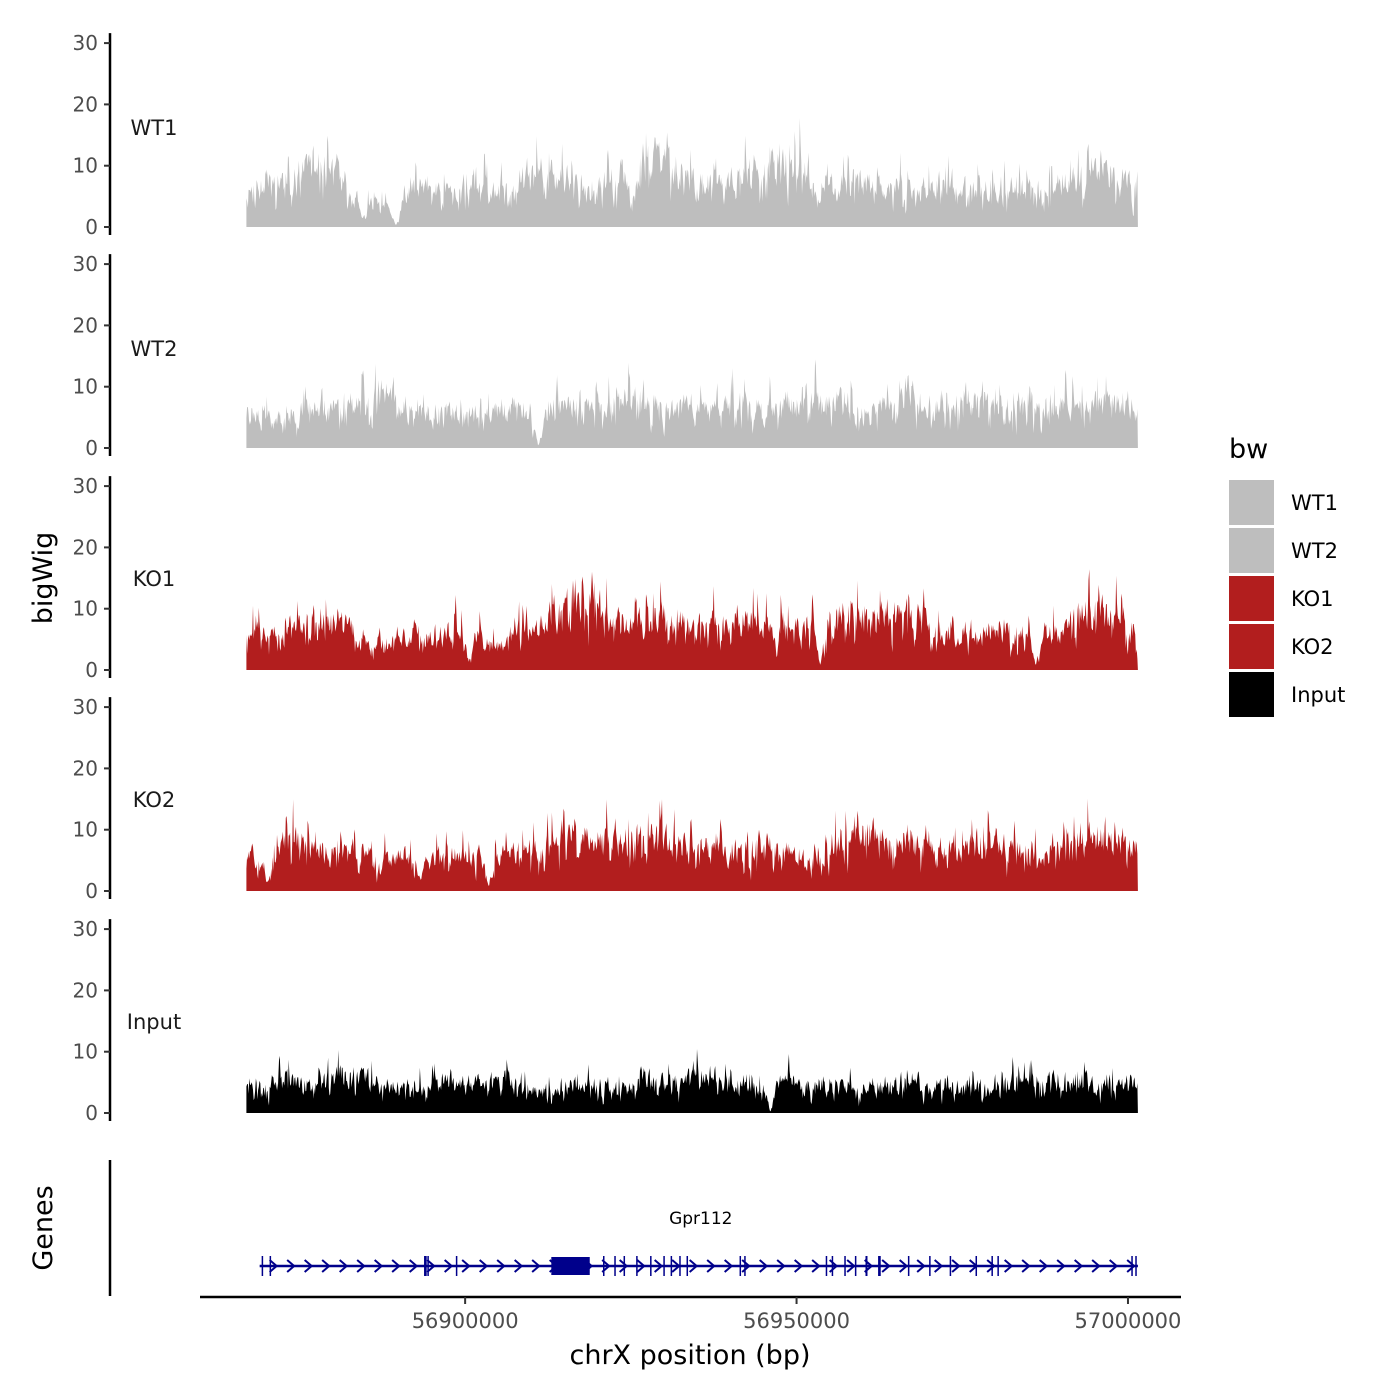 The image size is (1400, 1400). I want to click on signal-area-ko1, so click(692, 619).